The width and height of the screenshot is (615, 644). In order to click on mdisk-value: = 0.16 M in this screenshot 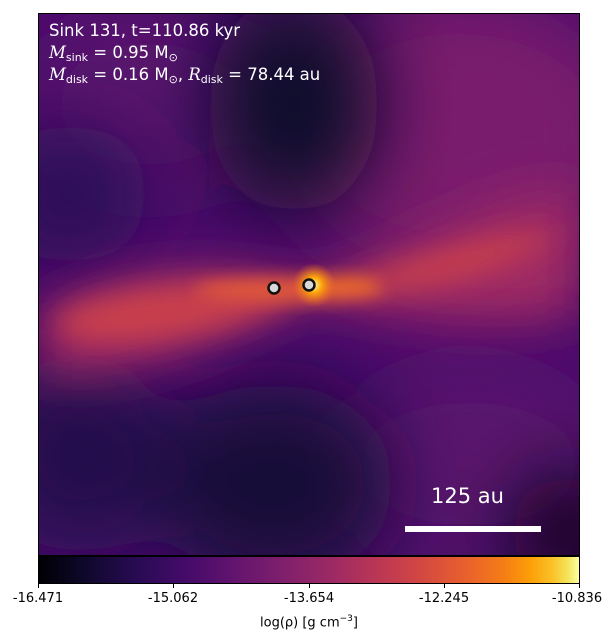, I will do `click(128, 74)`.